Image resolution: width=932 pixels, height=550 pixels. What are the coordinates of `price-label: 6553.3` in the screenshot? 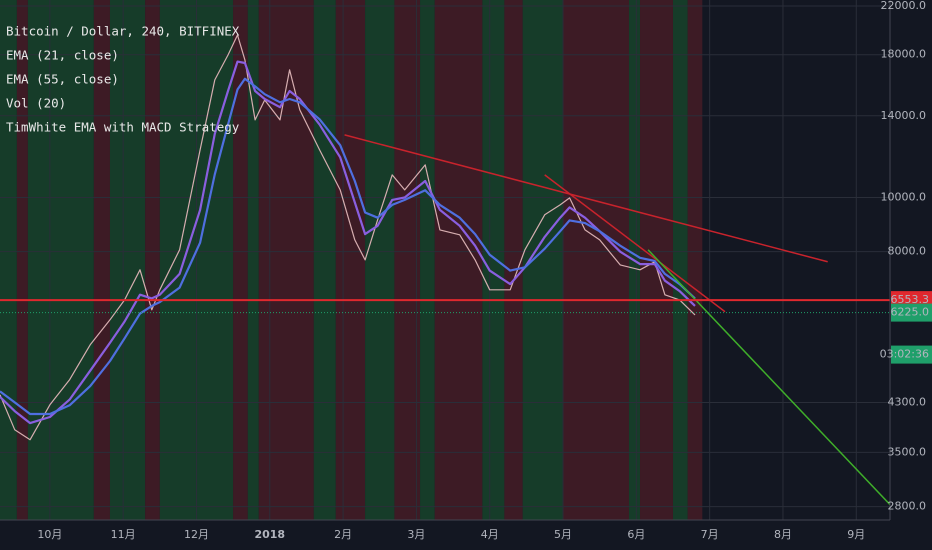 It's located at (910, 299).